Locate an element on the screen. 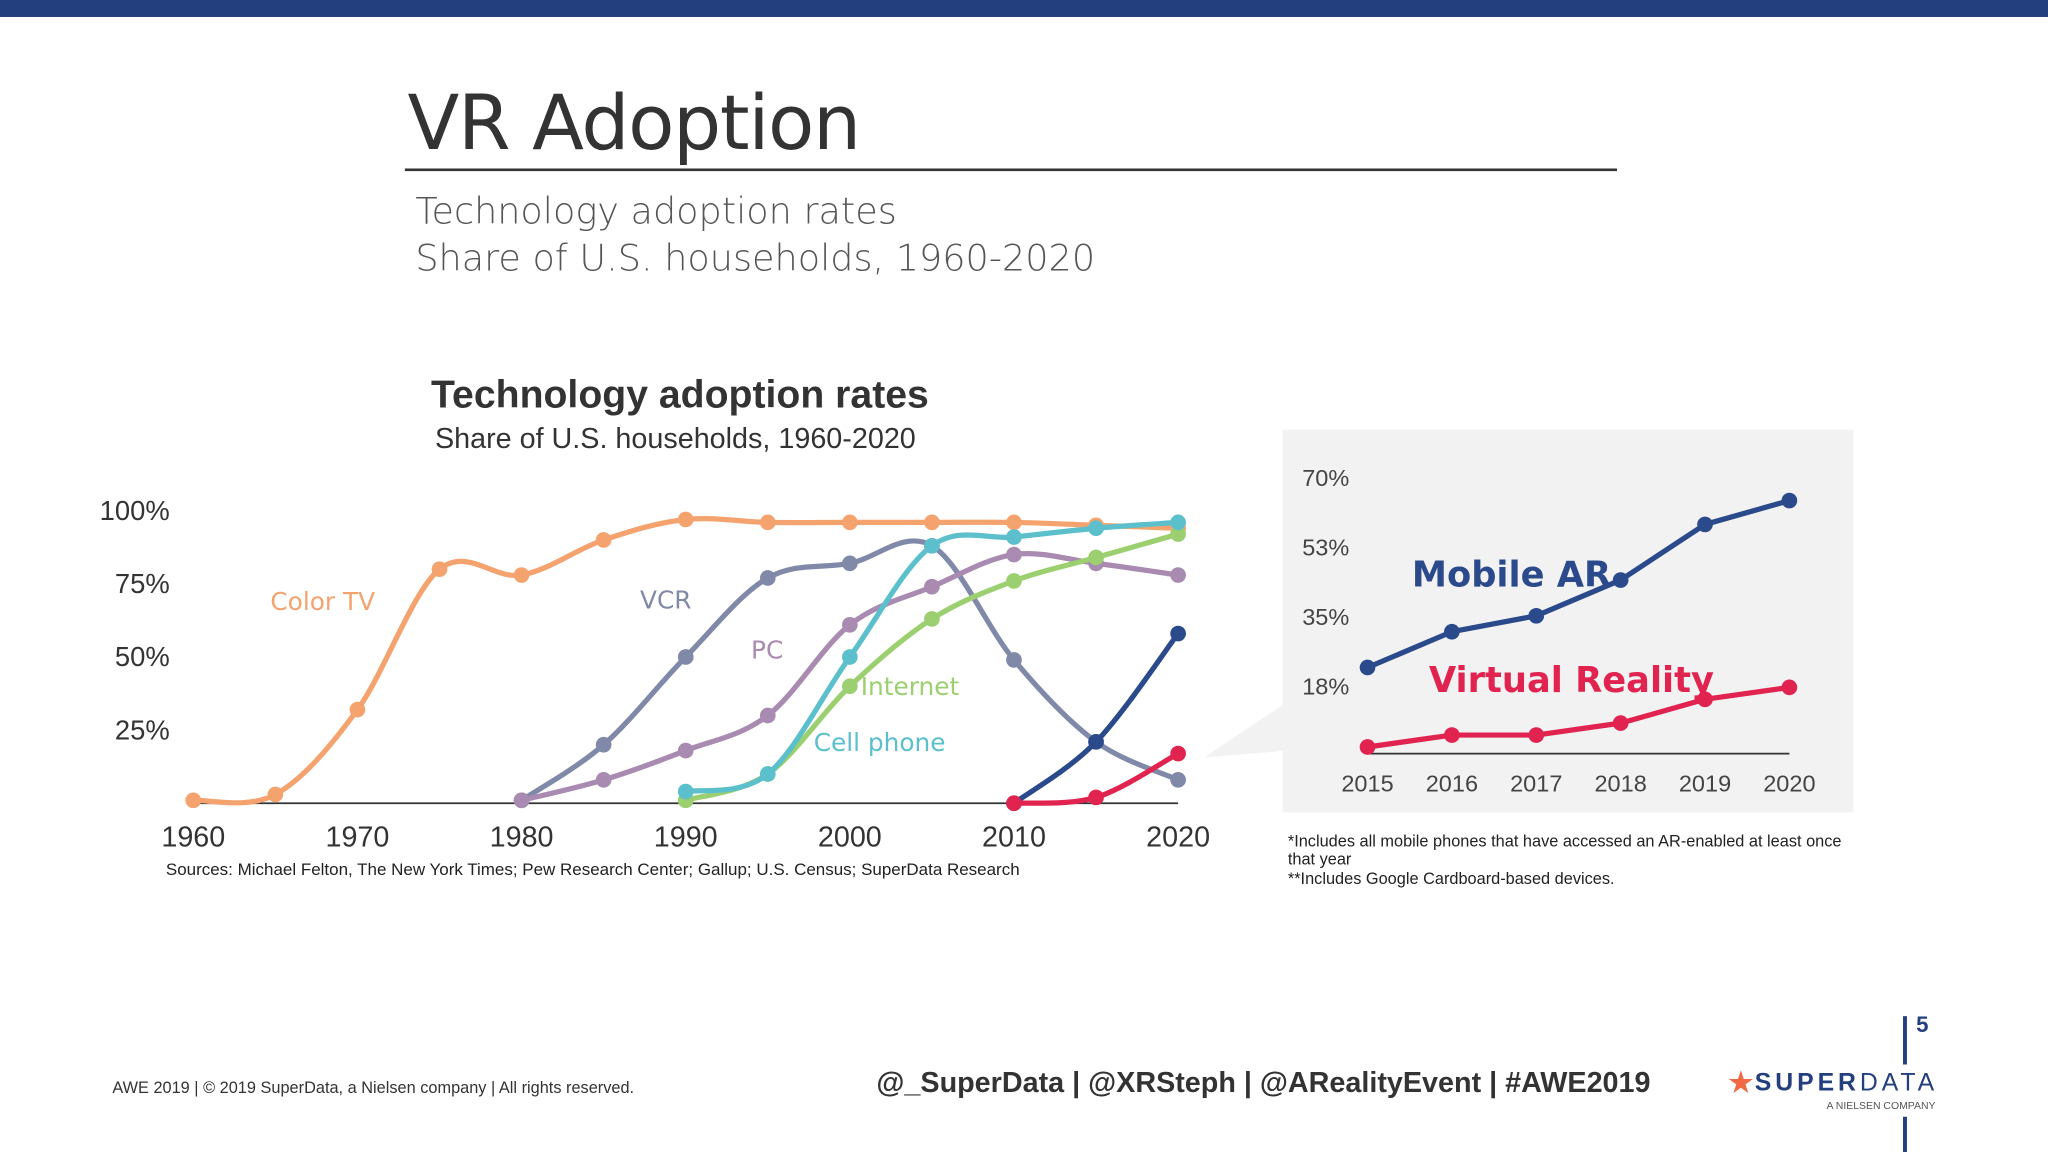 The image size is (2048, 1152). y-tick-label: 25% is located at coordinates (142, 729).